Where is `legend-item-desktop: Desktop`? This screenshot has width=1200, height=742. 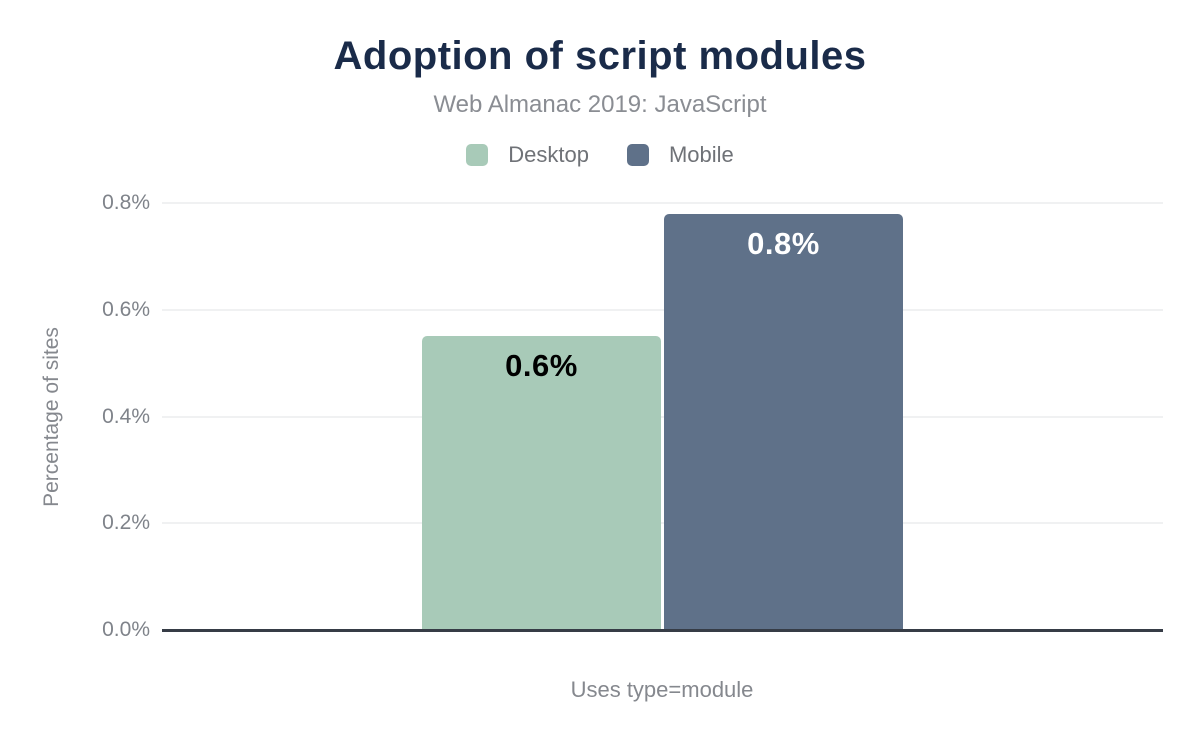 legend-item-desktop: Desktop is located at coordinates (527, 155).